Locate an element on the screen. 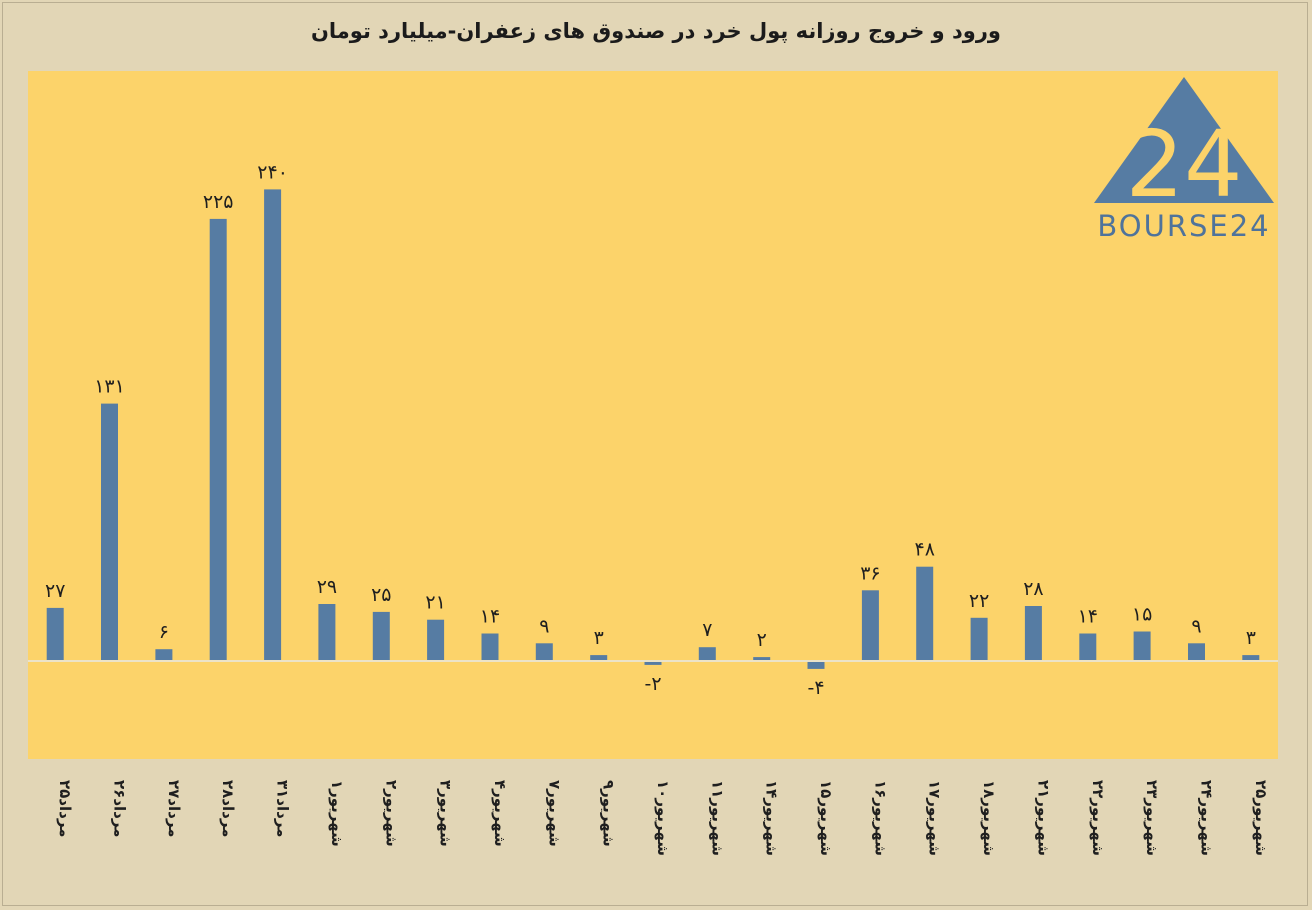 This screenshot has width=1312, height=910. data-label-8: ۲۱ is located at coordinates (435, 603).